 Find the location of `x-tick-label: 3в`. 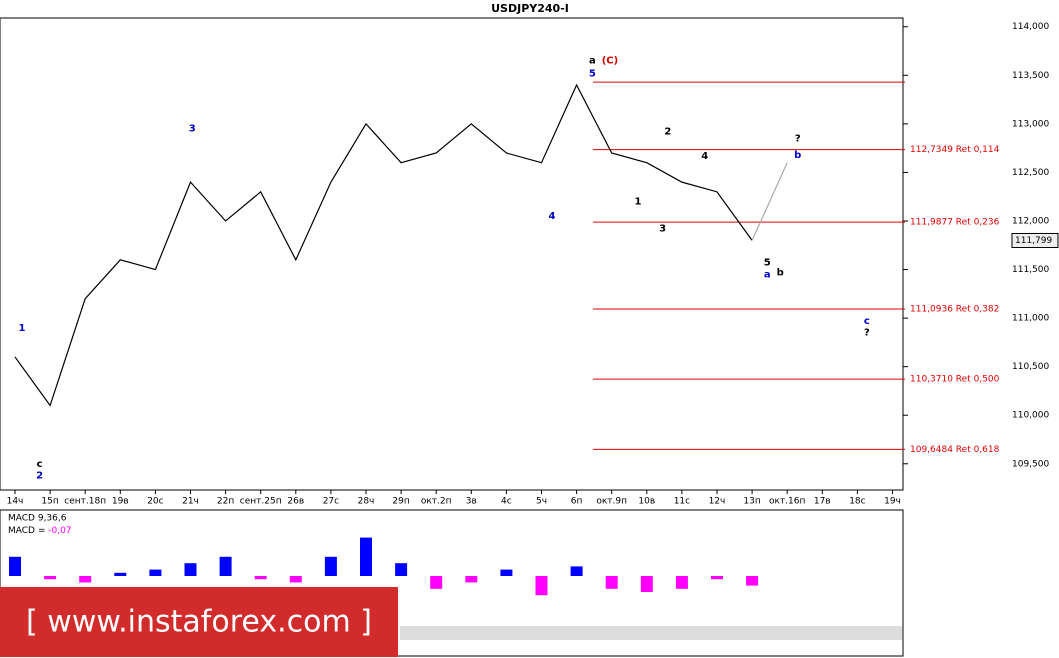

x-tick-label: 3в is located at coordinates (471, 502).